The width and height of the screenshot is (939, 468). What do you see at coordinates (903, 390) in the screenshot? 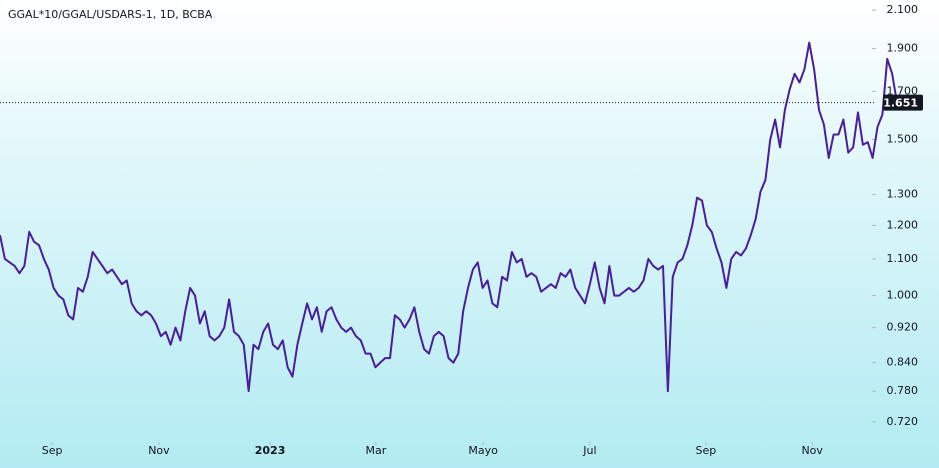
I see `y-tick-label: 0.780` at bounding box center [903, 390].